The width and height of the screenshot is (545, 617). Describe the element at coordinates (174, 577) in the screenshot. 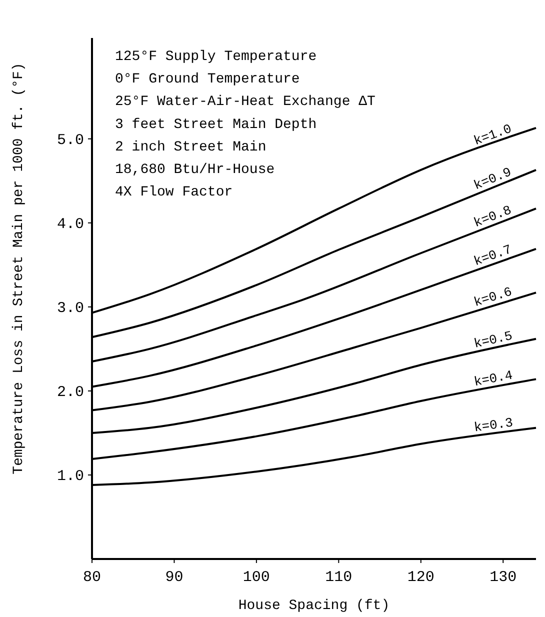

I see `x-tick-label: 90` at that location.